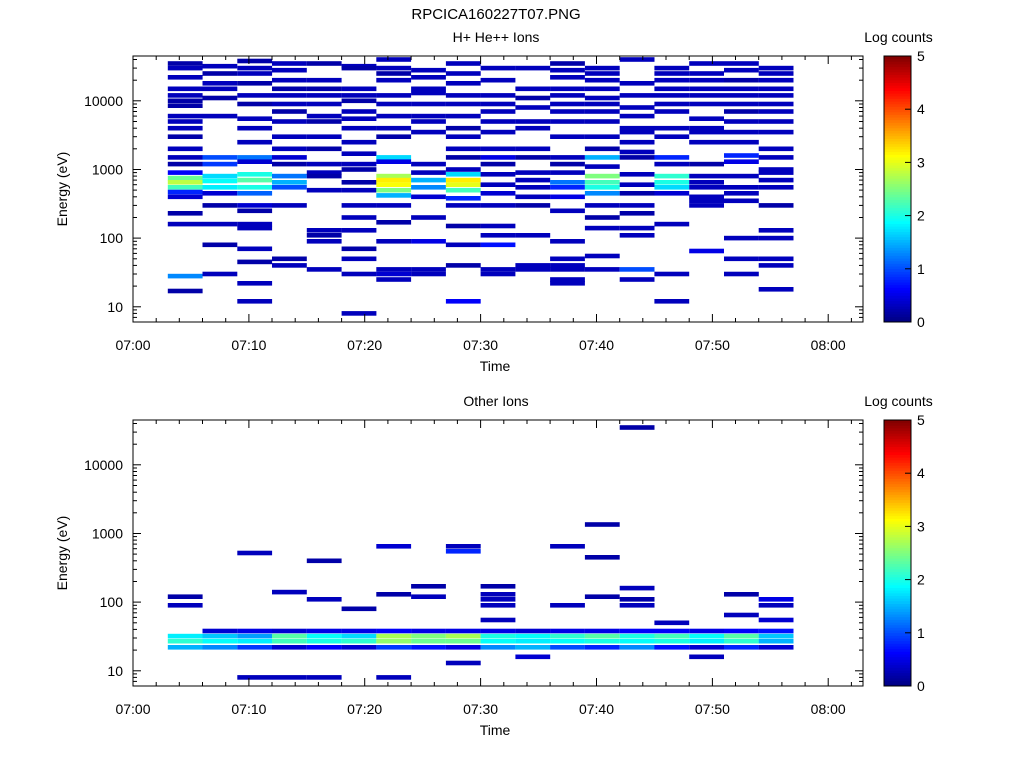 Image resolution: width=1024 pixels, height=768 pixels. I want to click on colorbar-tick-label: 5, so click(921, 420).